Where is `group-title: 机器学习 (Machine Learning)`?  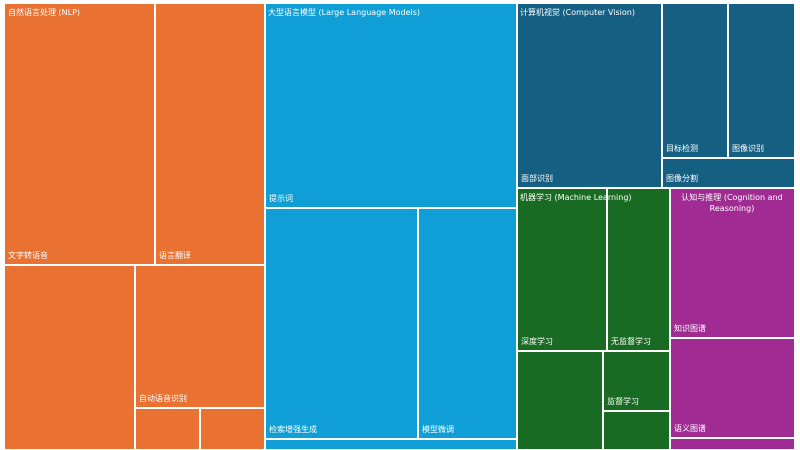 group-title: 机器学习 (Machine Learning) is located at coordinates (576, 197).